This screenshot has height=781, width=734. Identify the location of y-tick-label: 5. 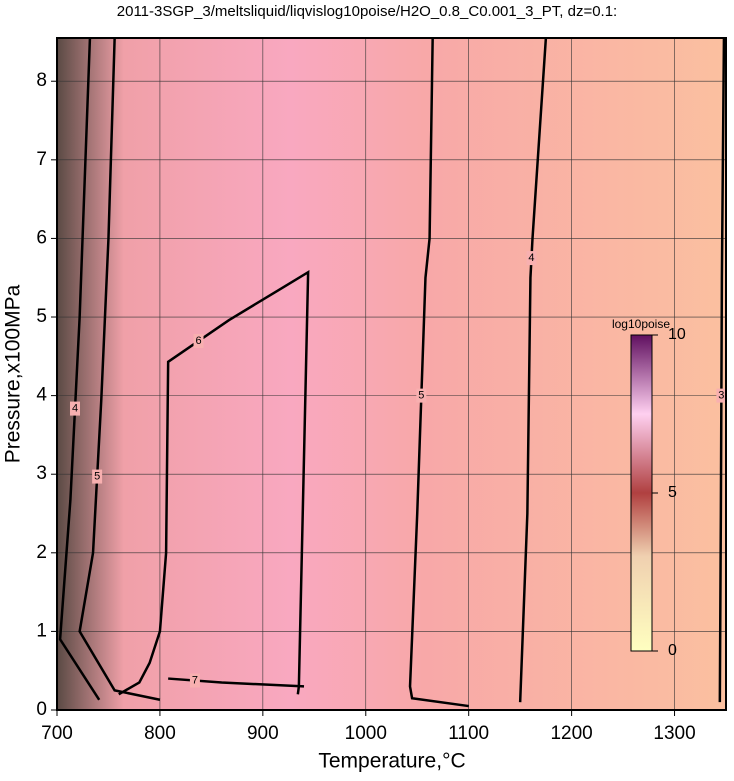
(41, 316).